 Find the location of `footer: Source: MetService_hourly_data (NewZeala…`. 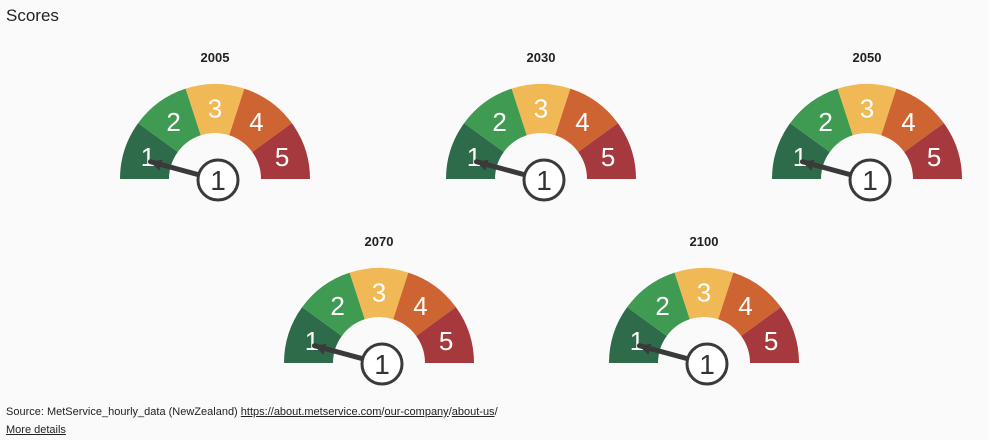

footer: Source: MetService_hourly_data (NewZeala… is located at coordinates (252, 421).